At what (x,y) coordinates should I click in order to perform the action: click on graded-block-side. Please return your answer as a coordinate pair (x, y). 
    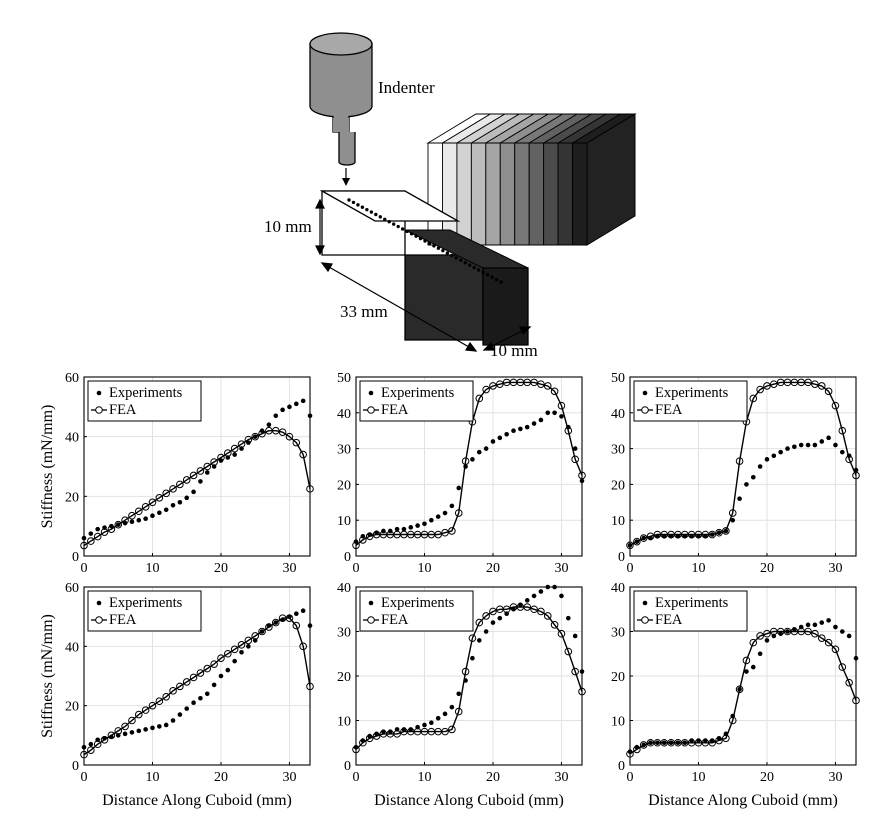
    Looking at the image, I should click on (611, 179).